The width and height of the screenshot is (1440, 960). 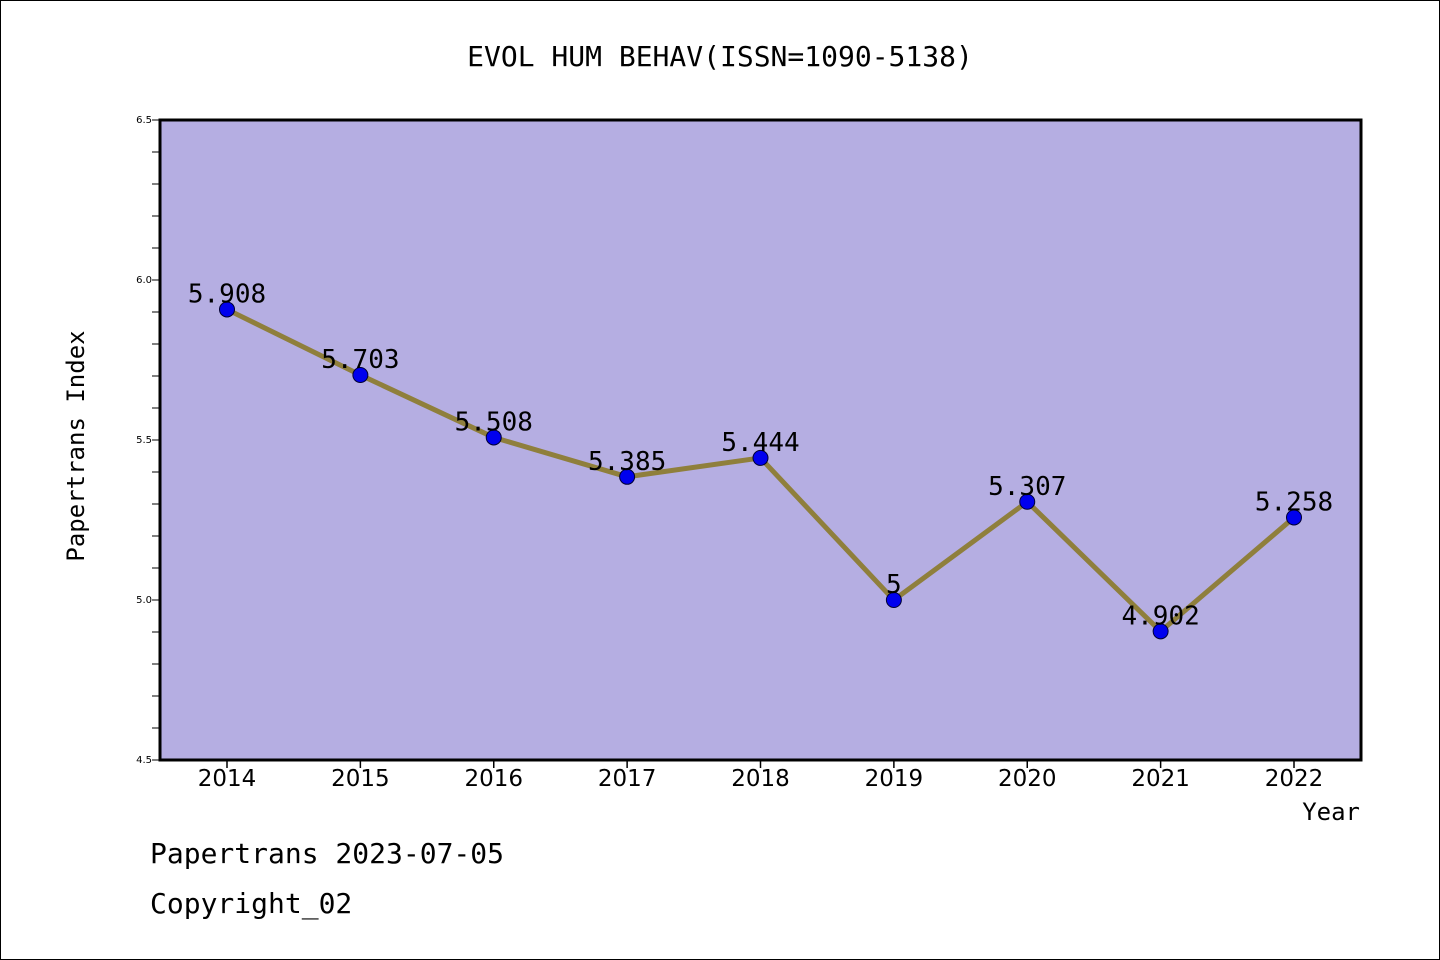 What do you see at coordinates (144, 120) in the screenshot?
I see `y-tick-label: 6.5` at bounding box center [144, 120].